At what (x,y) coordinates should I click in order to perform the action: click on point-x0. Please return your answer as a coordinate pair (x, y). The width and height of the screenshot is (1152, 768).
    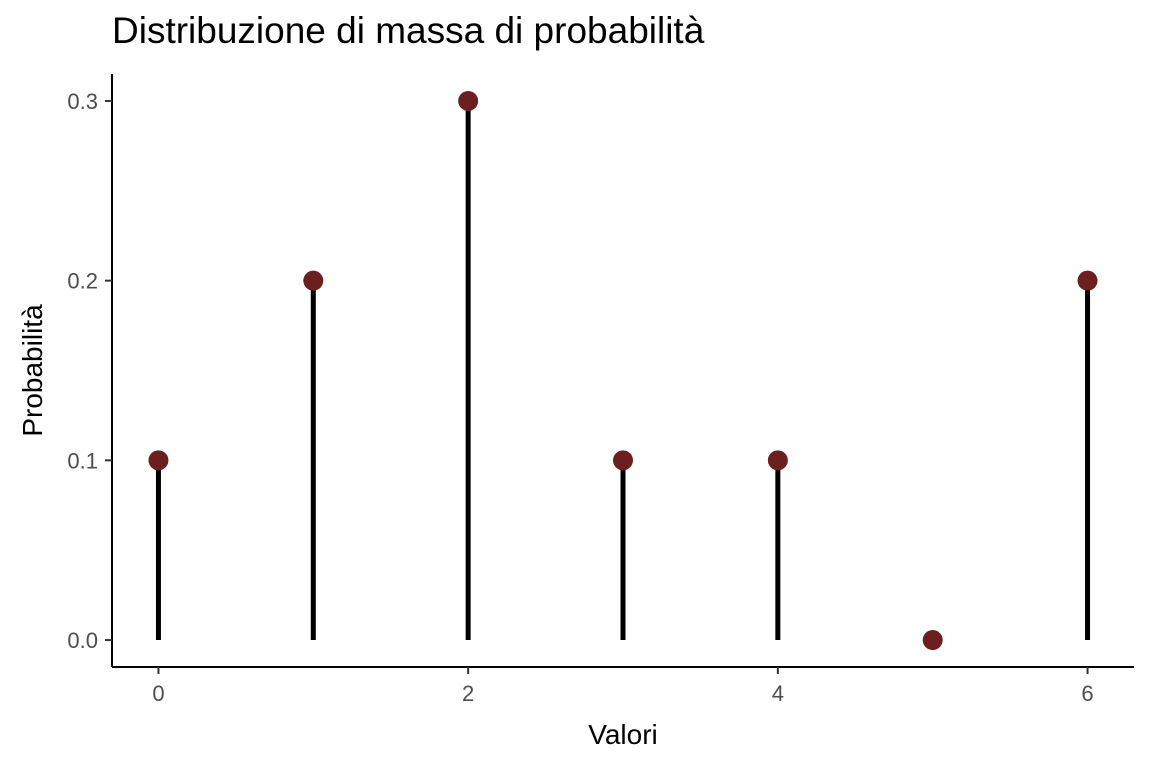
    Looking at the image, I should click on (158, 460).